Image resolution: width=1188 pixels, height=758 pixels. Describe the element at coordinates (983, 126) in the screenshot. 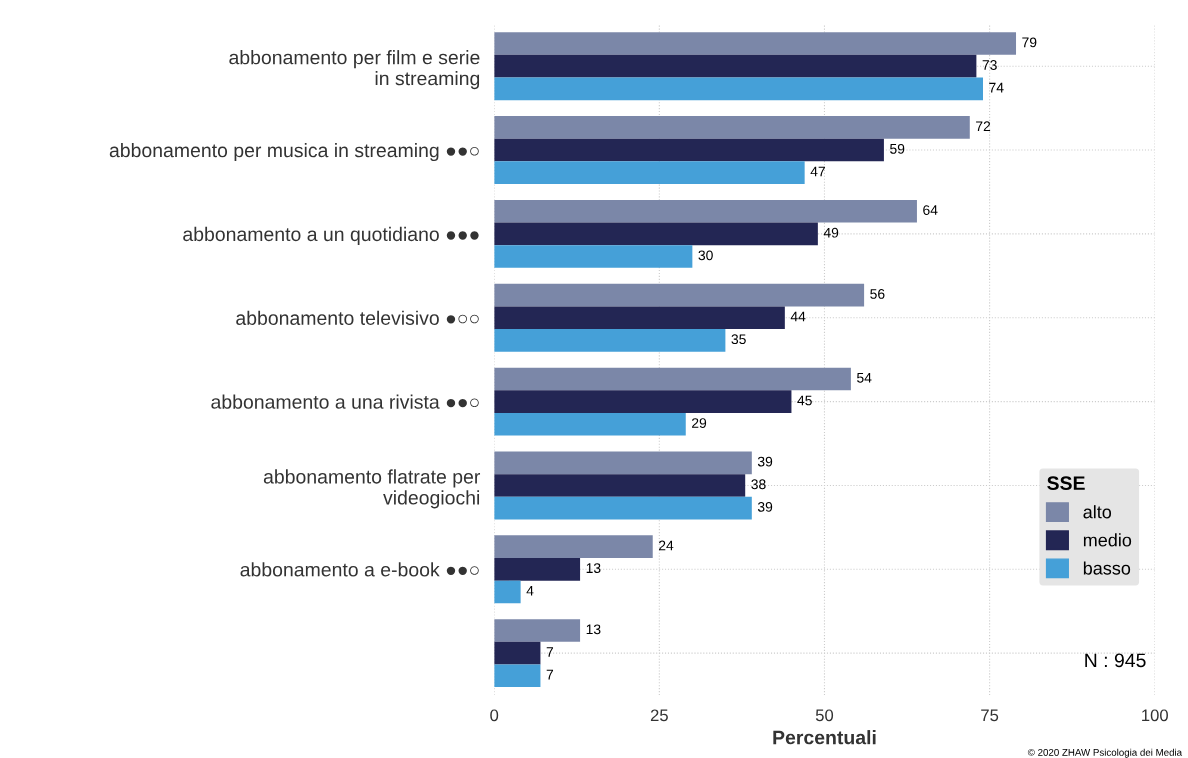

I see `data-label: 72` at that location.